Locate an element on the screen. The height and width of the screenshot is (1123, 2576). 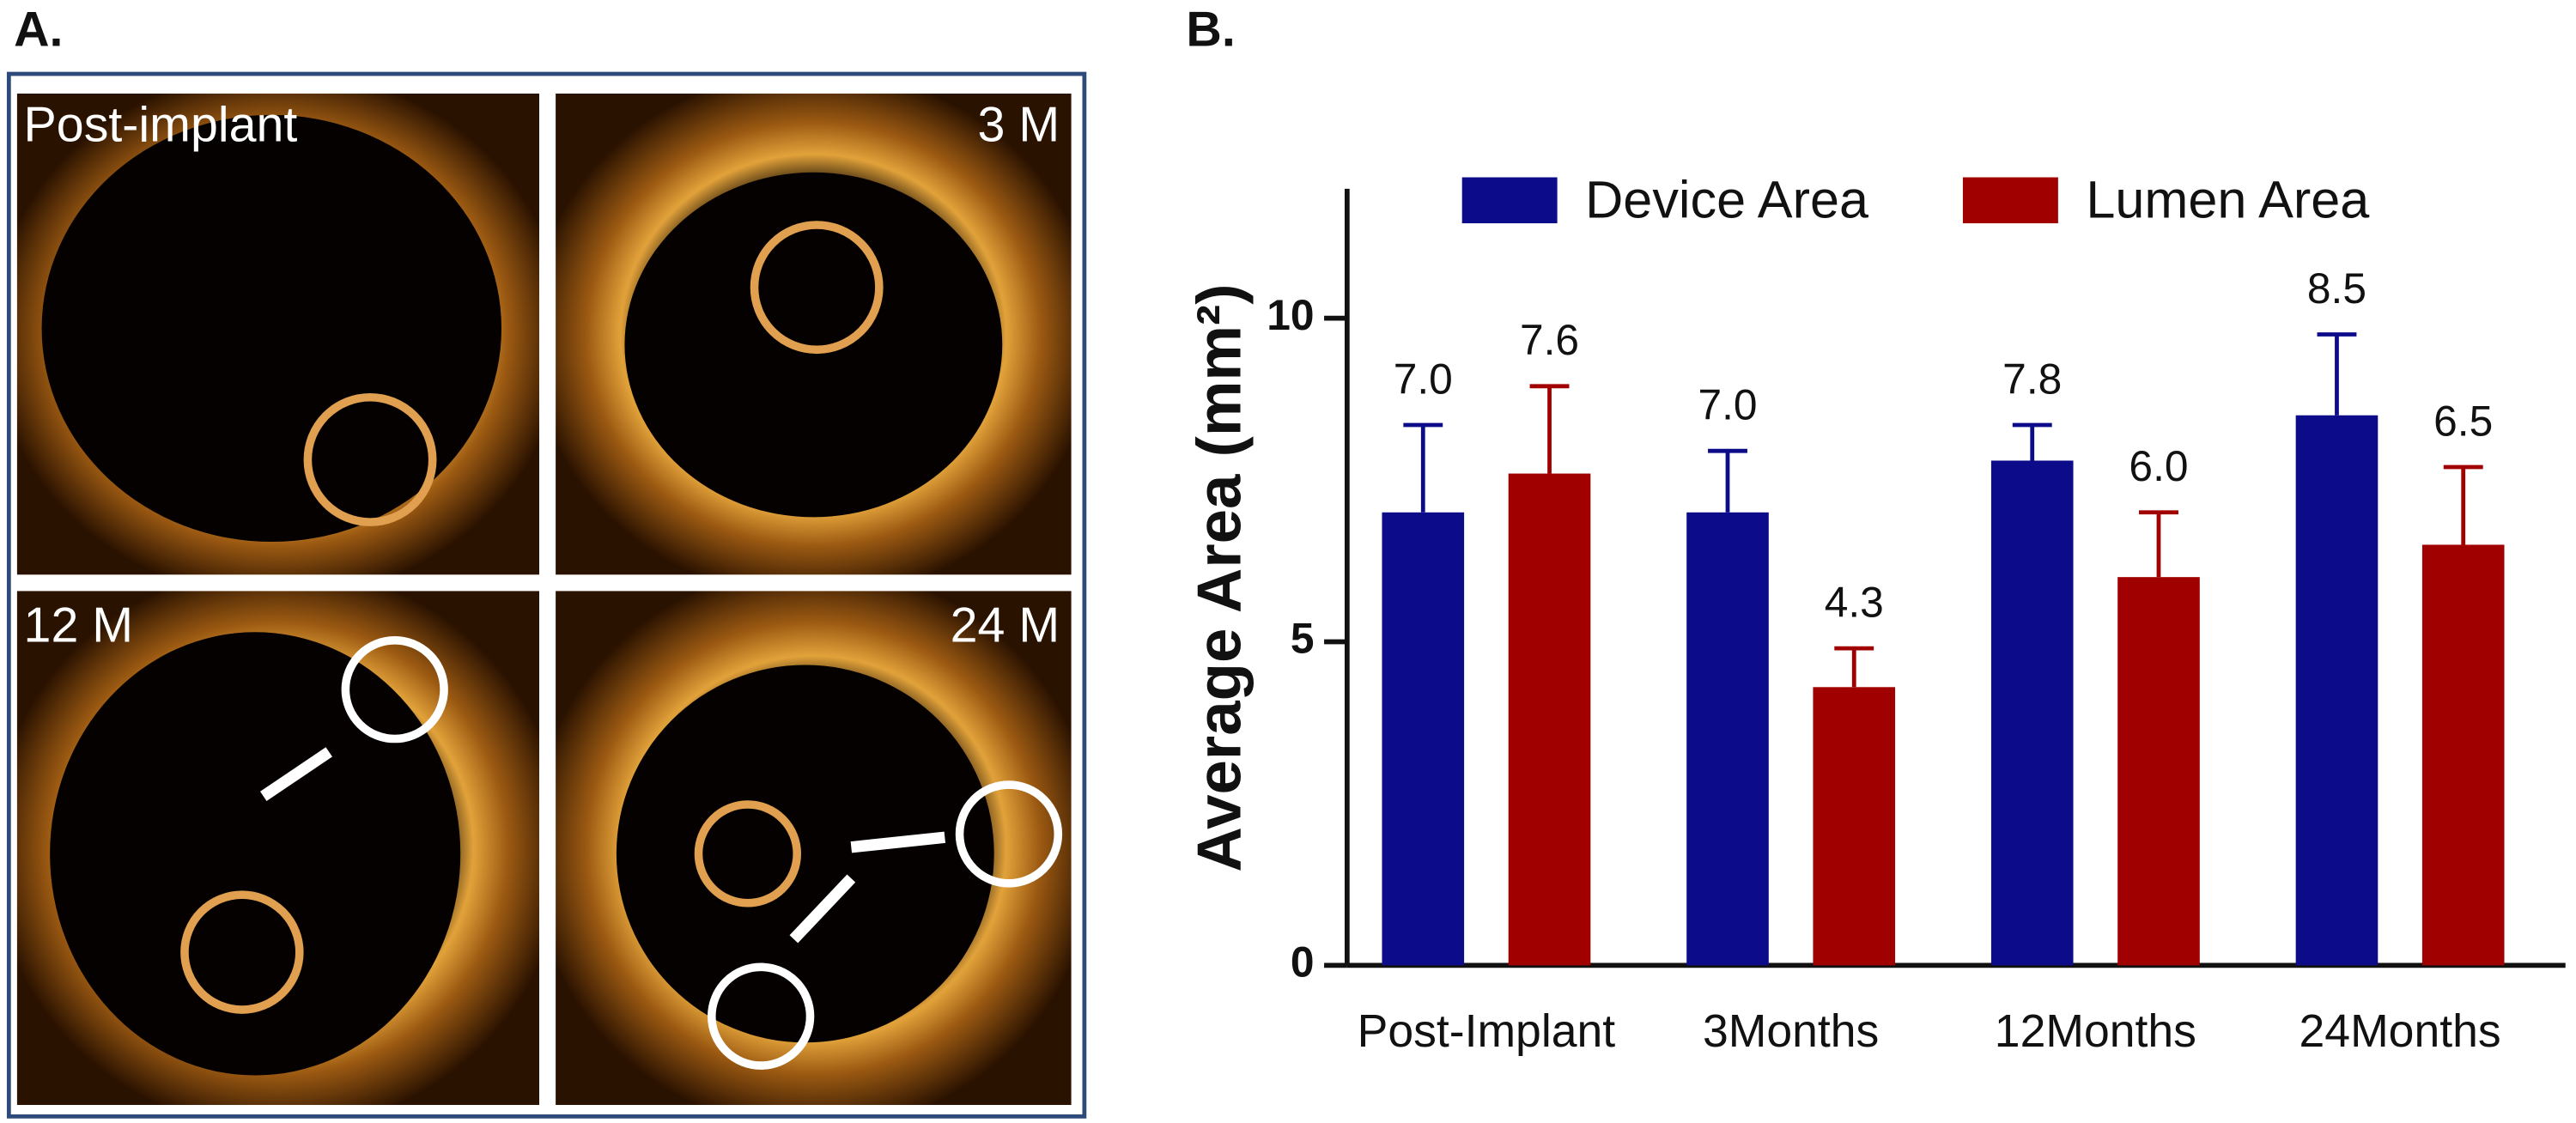
y-axis-label: Average Area (mm²) is located at coordinates (1220, 578).